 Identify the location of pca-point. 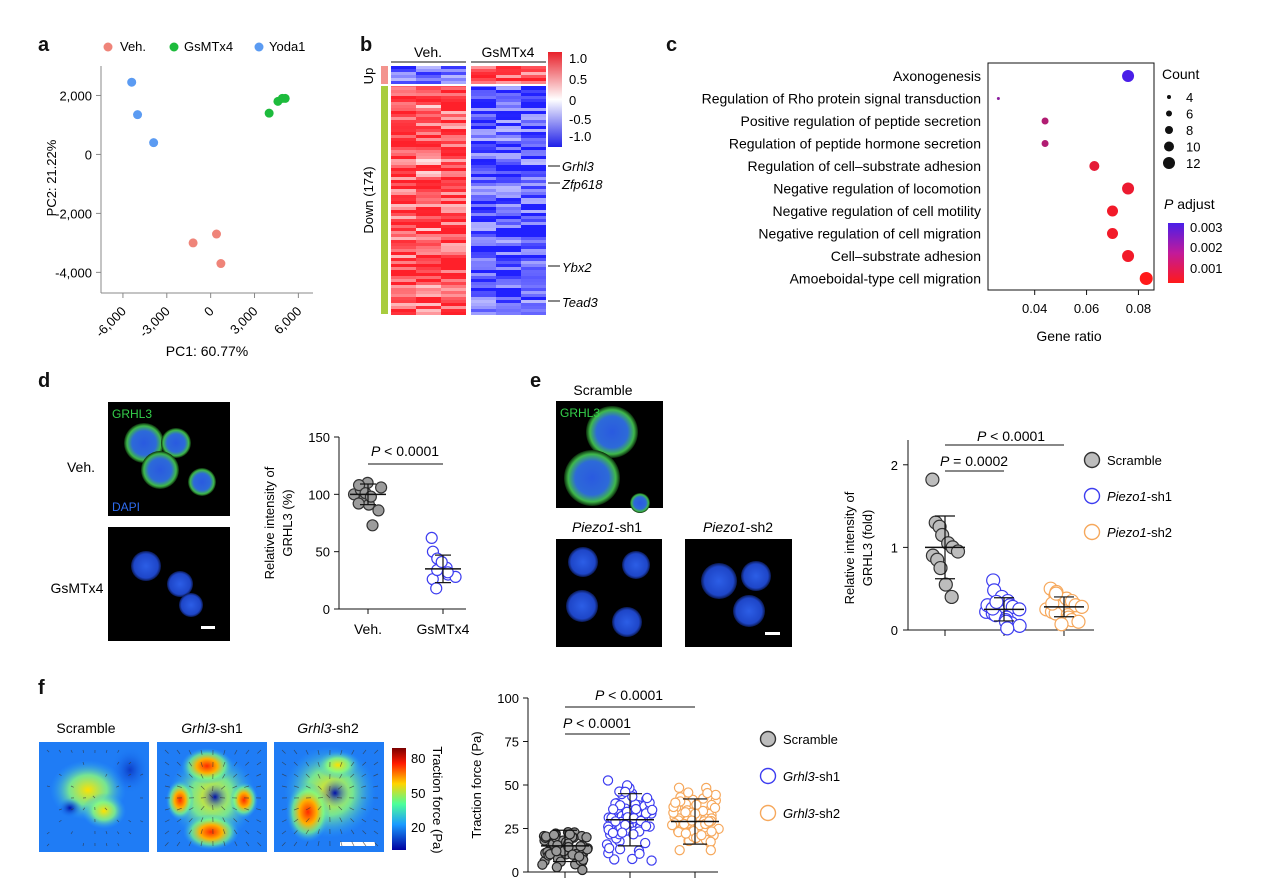
(154, 143).